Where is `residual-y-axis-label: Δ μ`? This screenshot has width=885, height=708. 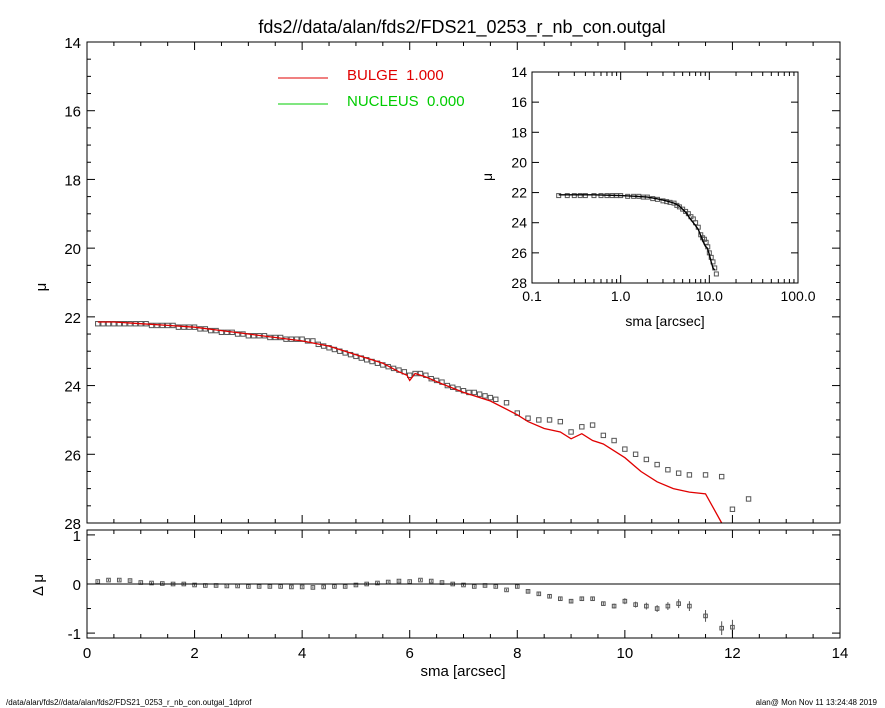
residual-y-axis-label: Δ μ is located at coordinates (38, 585).